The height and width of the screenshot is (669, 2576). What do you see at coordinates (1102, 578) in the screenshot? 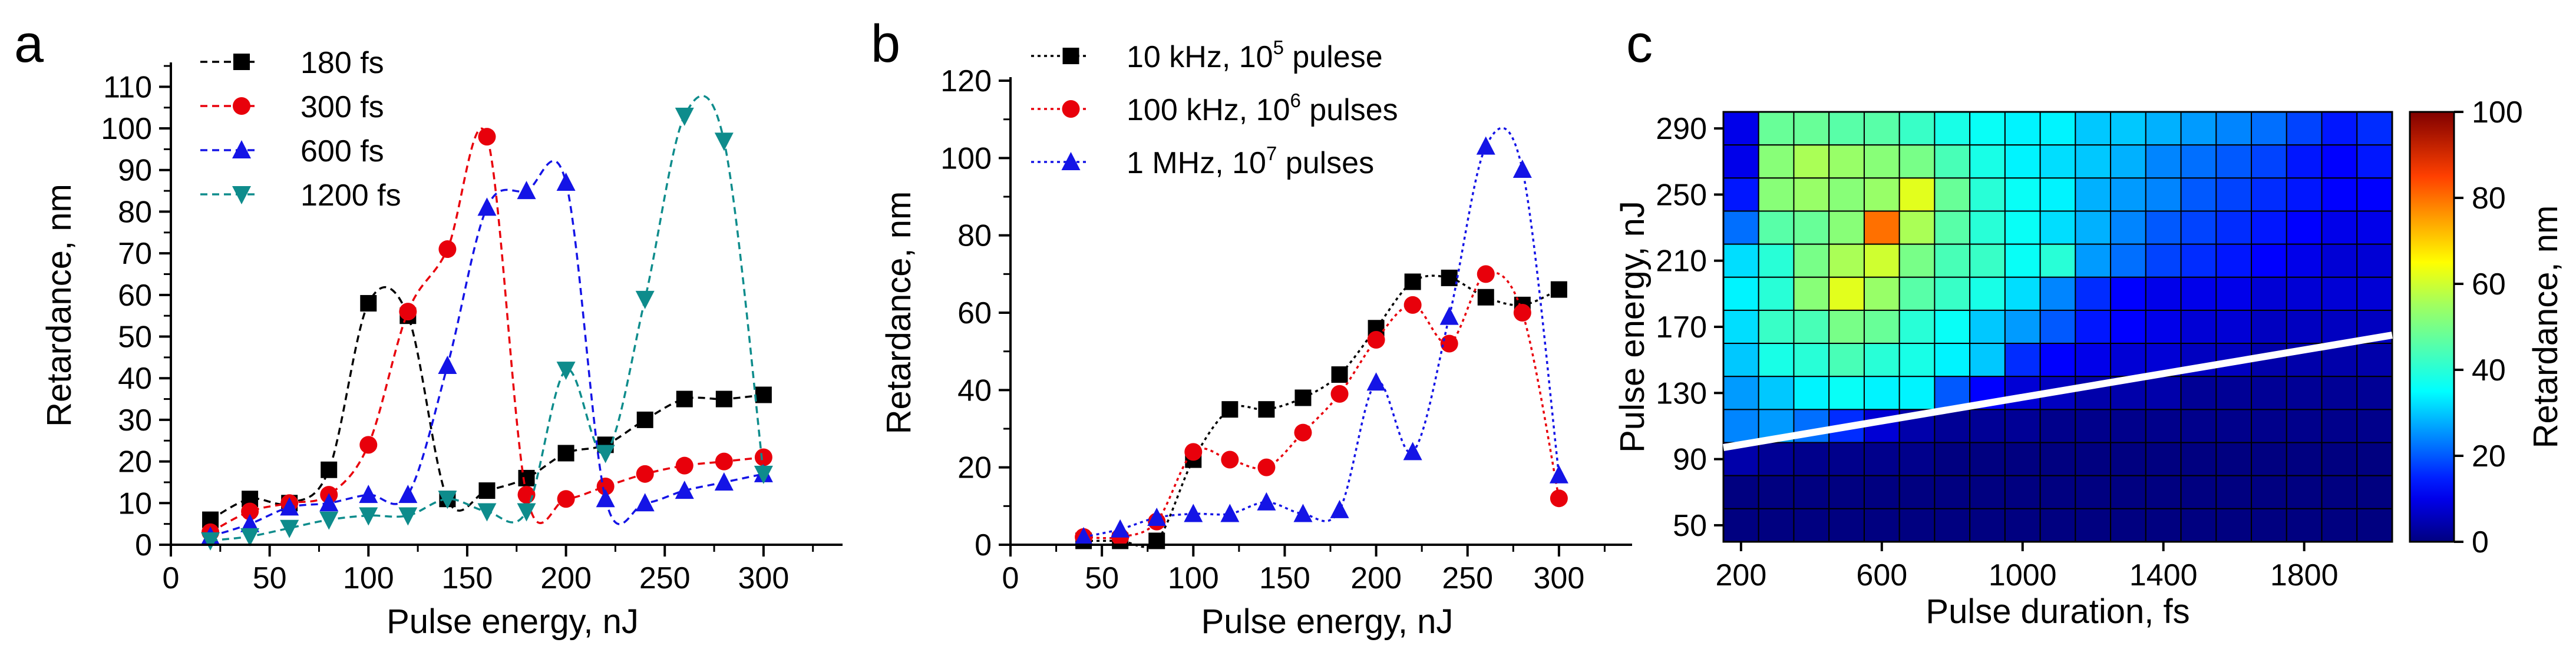
I see `x-tick-label-b: 50` at bounding box center [1102, 578].